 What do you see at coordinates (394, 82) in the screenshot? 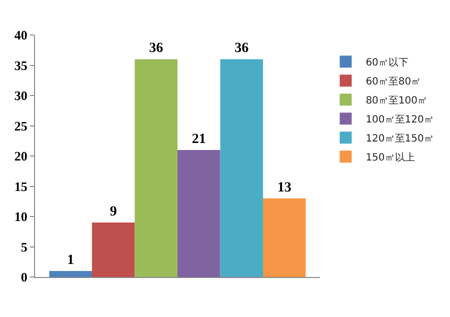
I see `legend-label: 60㎡至80㎡` at bounding box center [394, 82].